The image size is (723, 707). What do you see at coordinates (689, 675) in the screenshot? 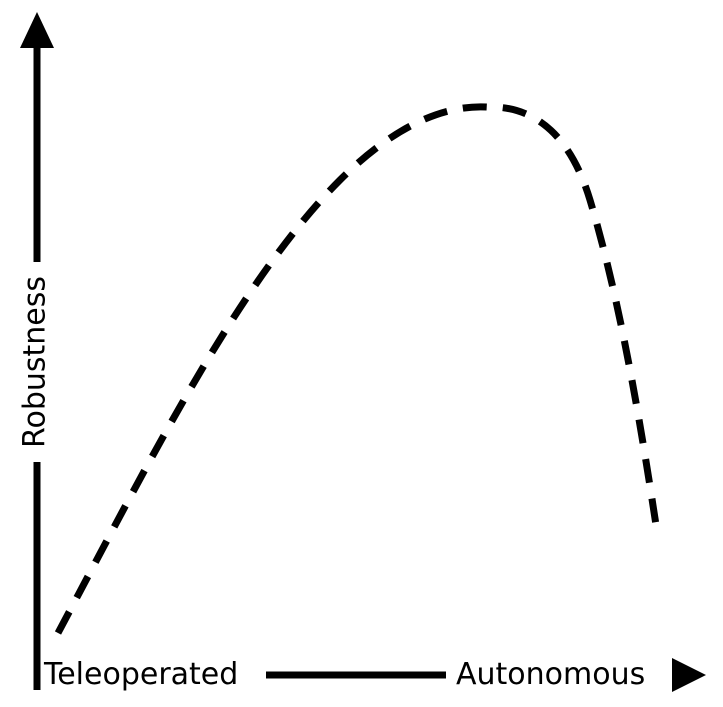
I see `x-axis-arrowhead-icon` at bounding box center [689, 675].